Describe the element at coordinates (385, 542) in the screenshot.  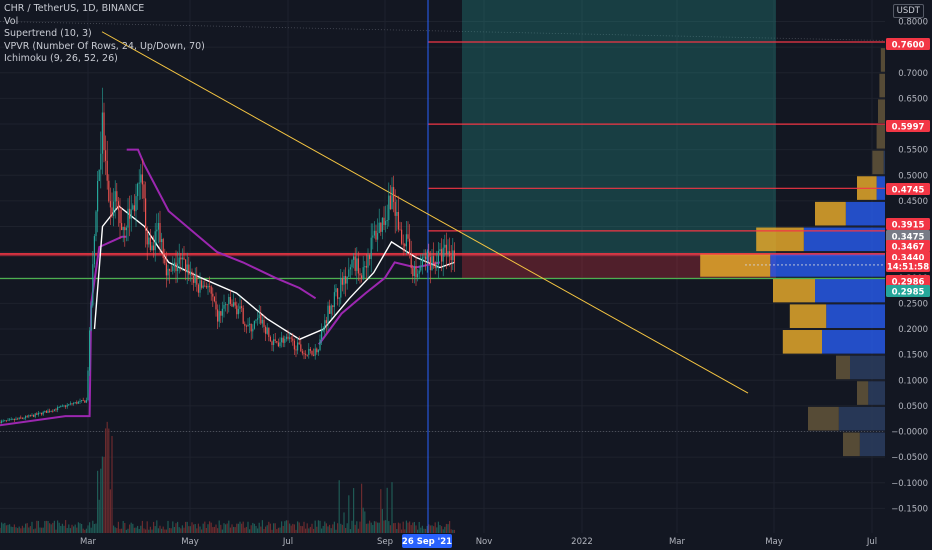
I see `time-tick-label: Sep` at that location.